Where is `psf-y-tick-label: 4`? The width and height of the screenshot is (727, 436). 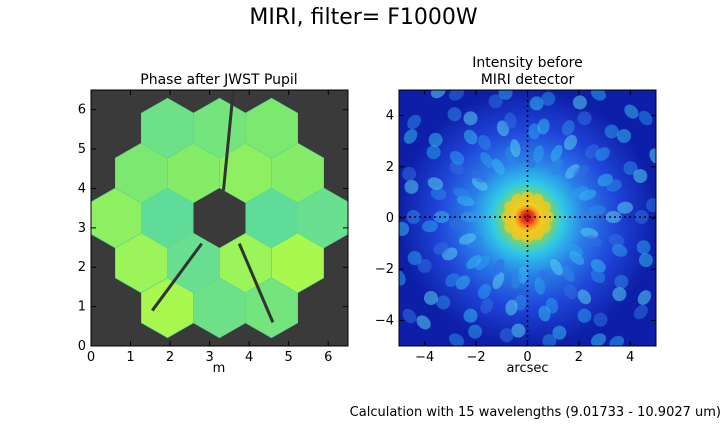 psf-y-tick-label: 4 is located at coordinates (390, 116).